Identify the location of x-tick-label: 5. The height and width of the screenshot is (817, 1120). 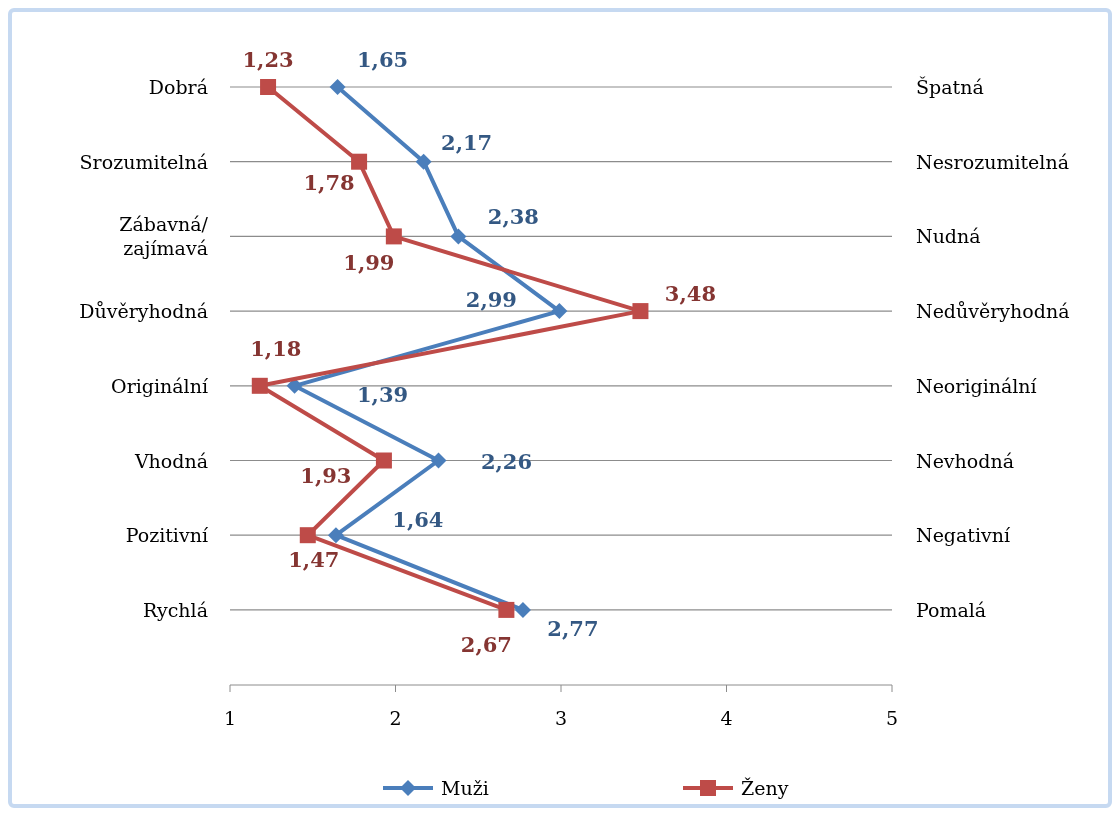
(892, 718).